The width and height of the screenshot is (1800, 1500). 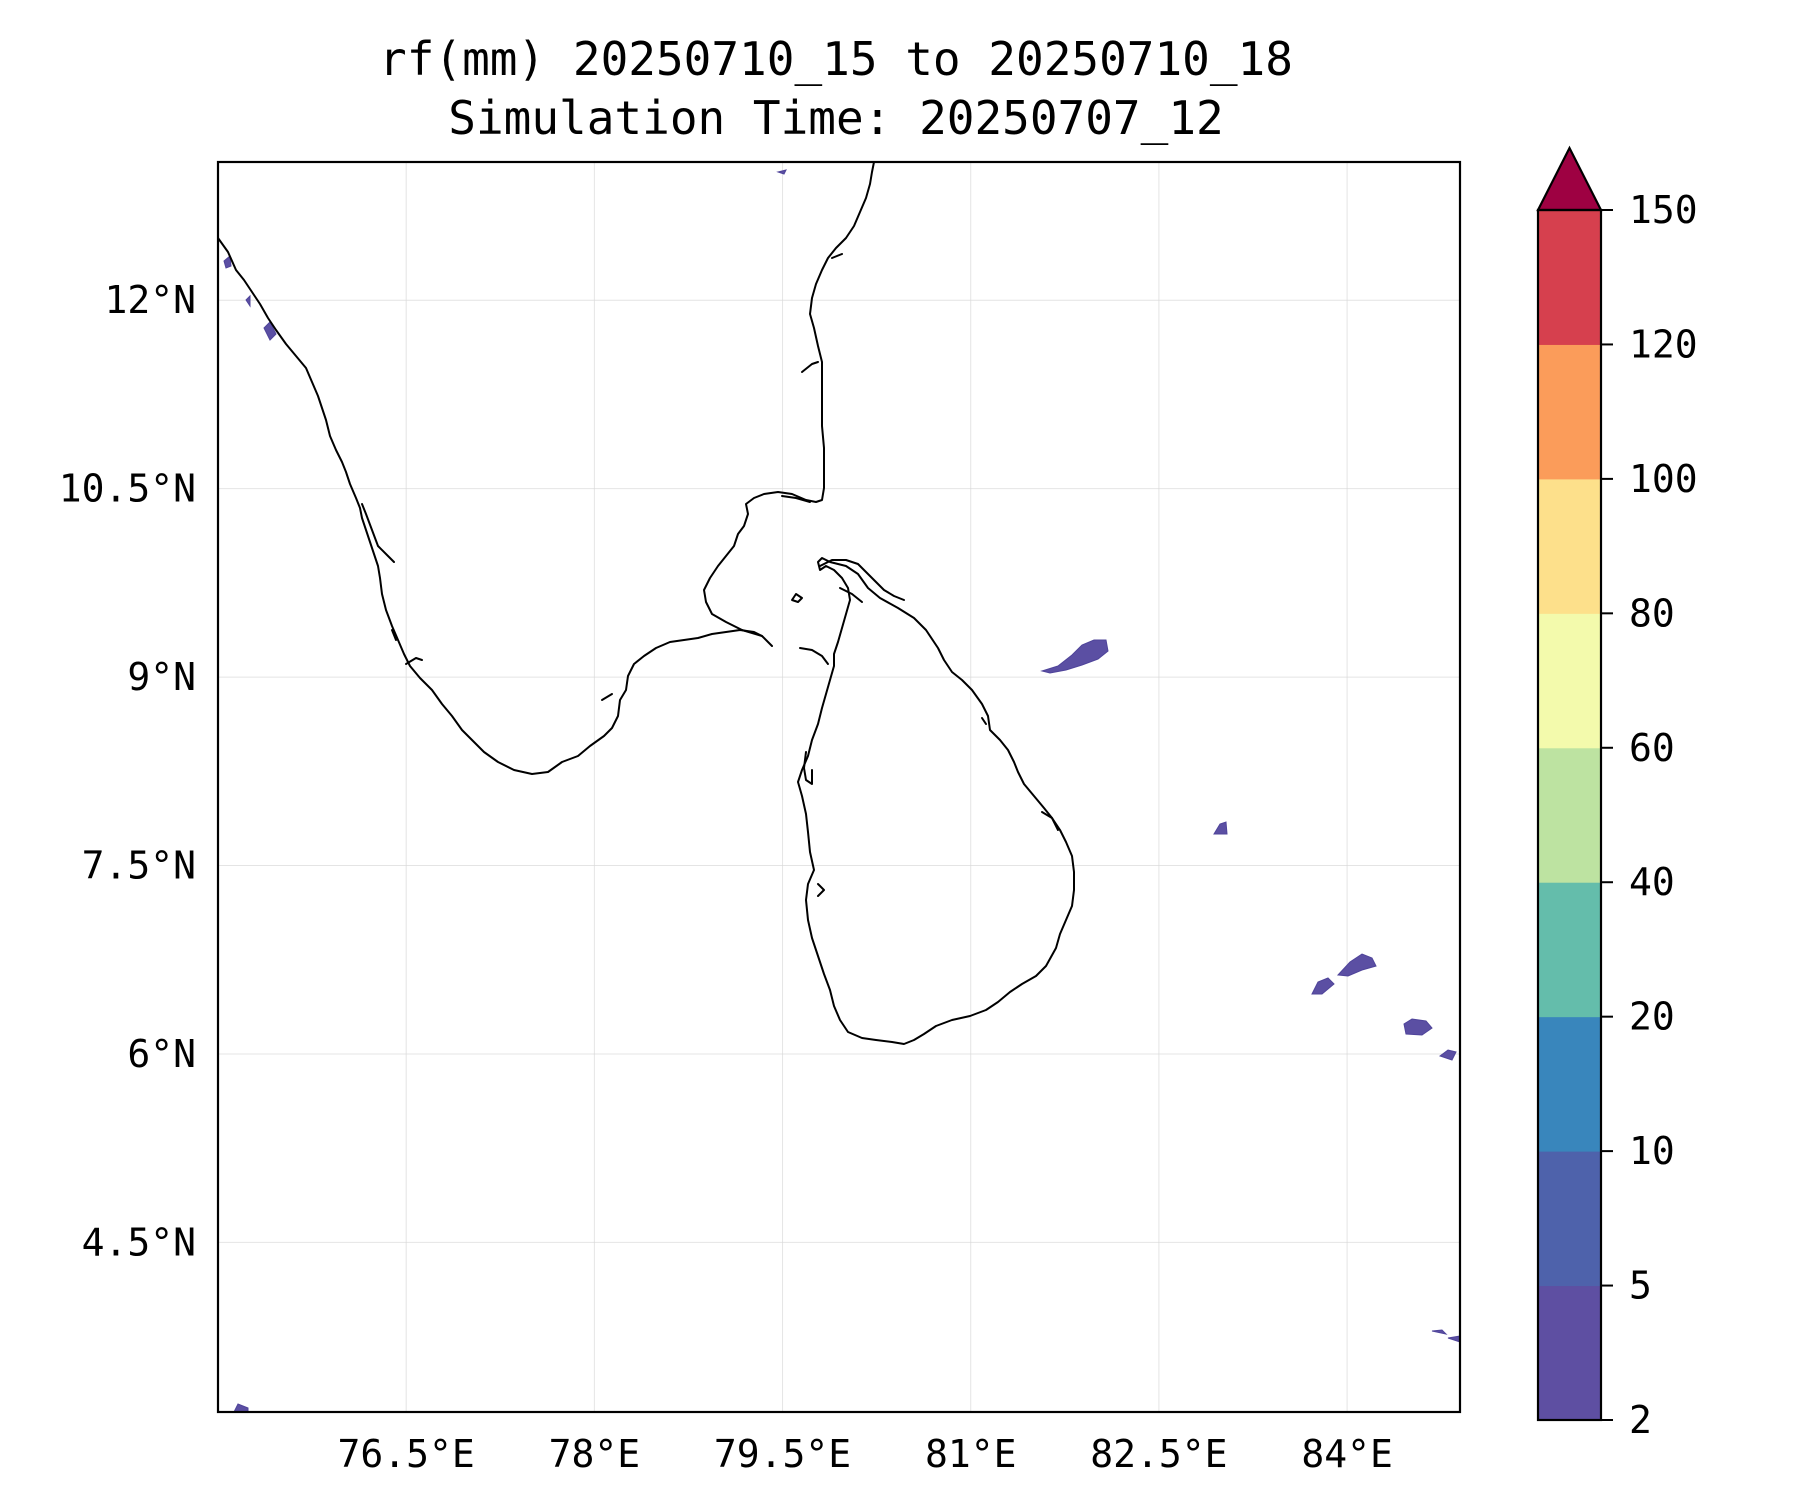 What do you see at coordinates (1074, 656) in the screenshot?
I see `rain-patch-ne-srilanka` at bounding box center [1074, 656].